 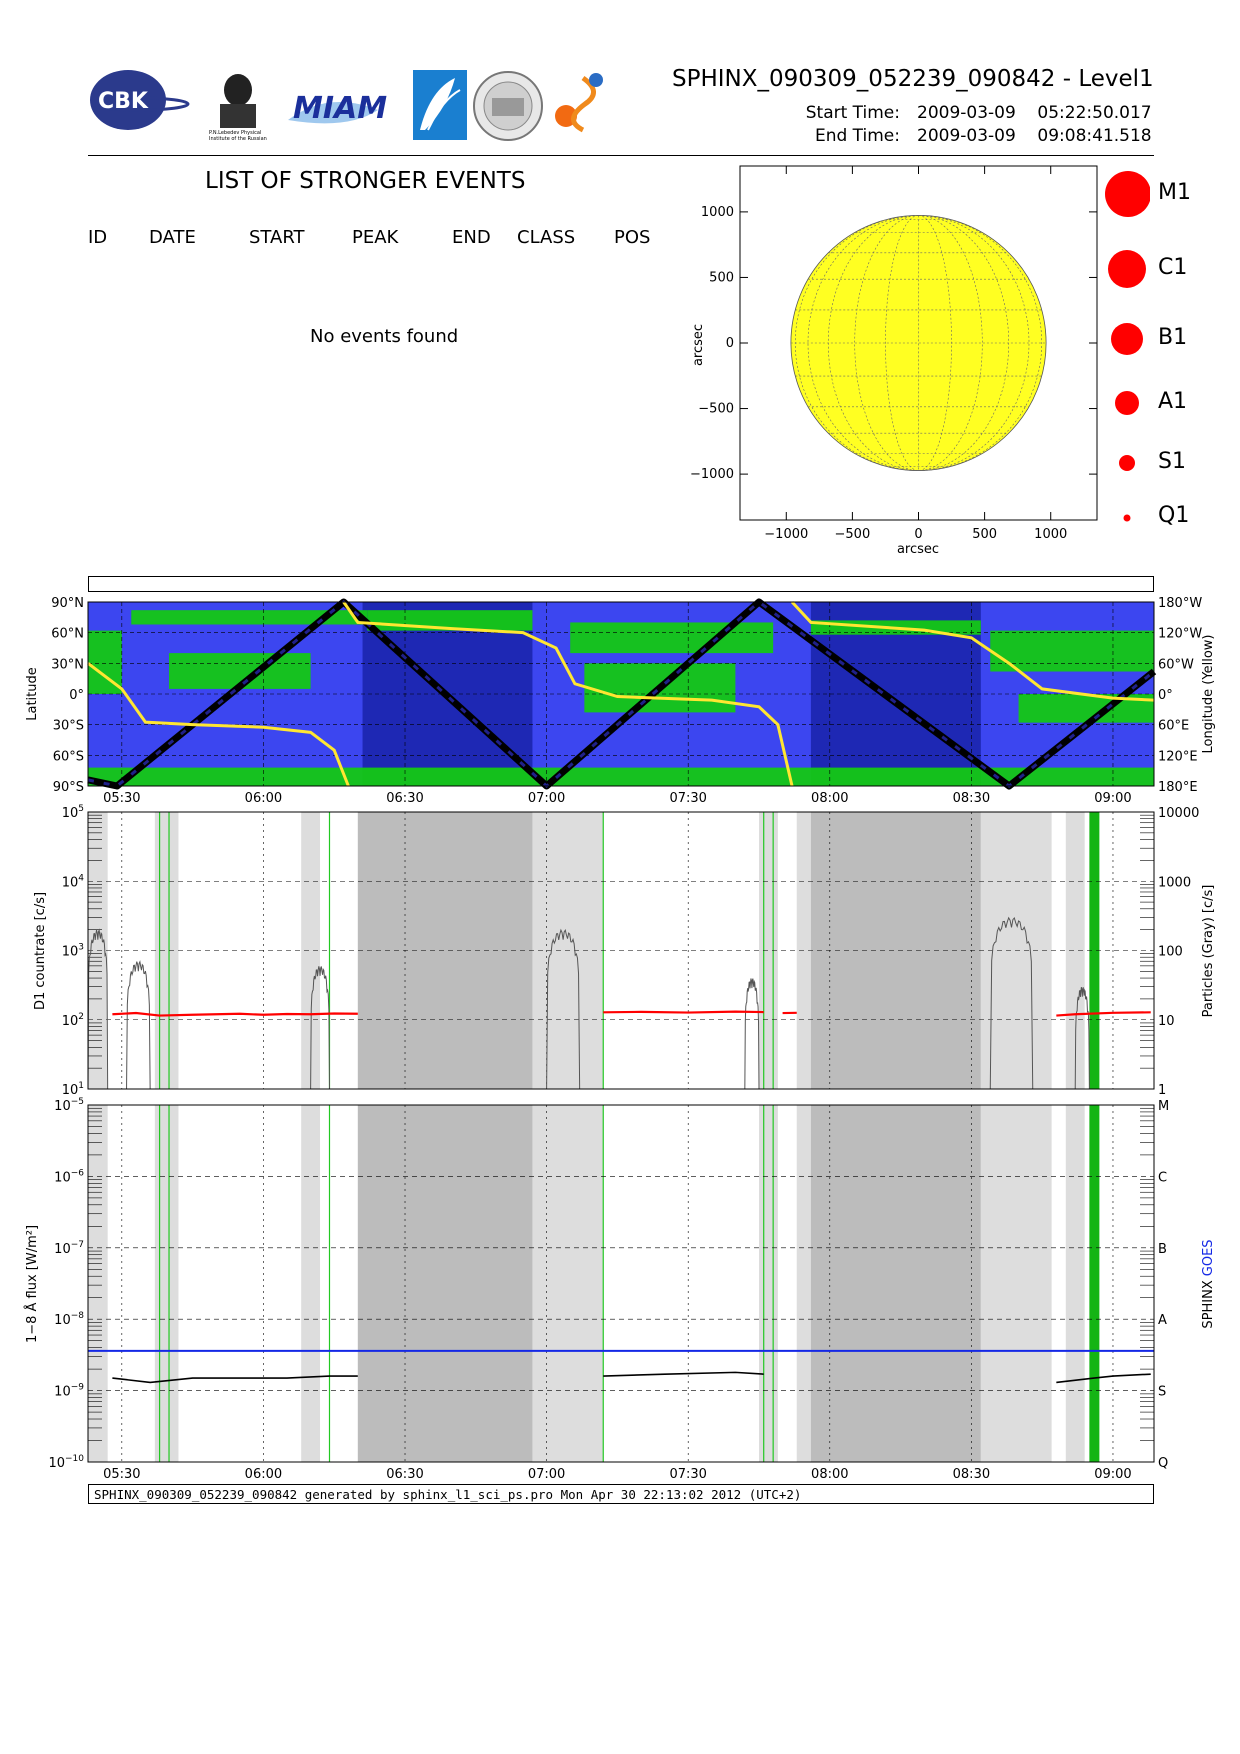 What do you see at coordinates (621, 1366) in the screenshot?
I see `flux-data` at bounding box center [621, 1366].